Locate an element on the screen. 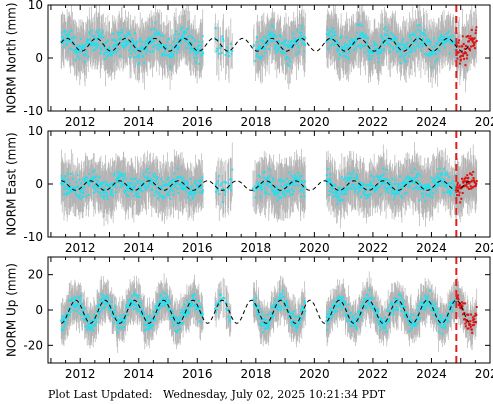 The height and width of the screenshot is (404, 493). x-tick-label: 2020 is located at coordinates (314, 248).